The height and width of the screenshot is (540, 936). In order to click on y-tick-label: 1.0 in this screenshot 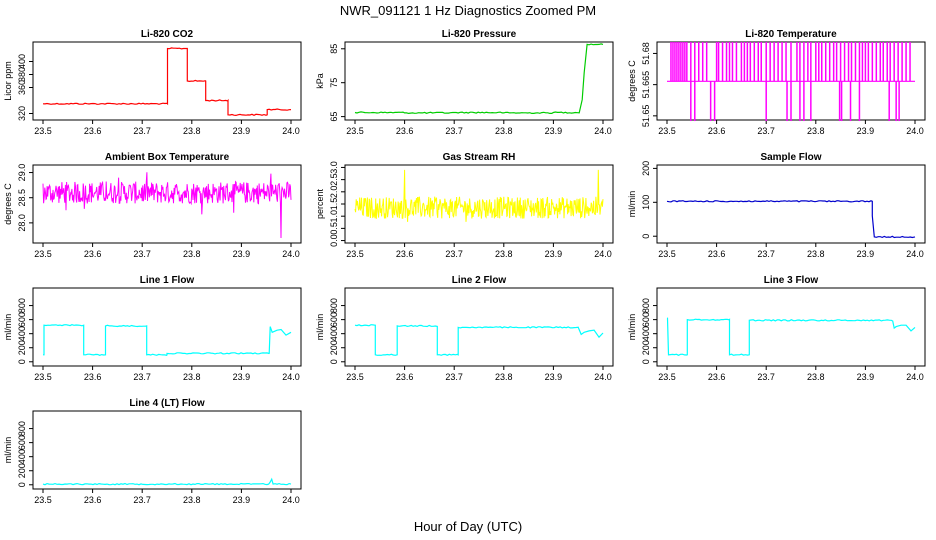, I will do `click(334, 216)`.